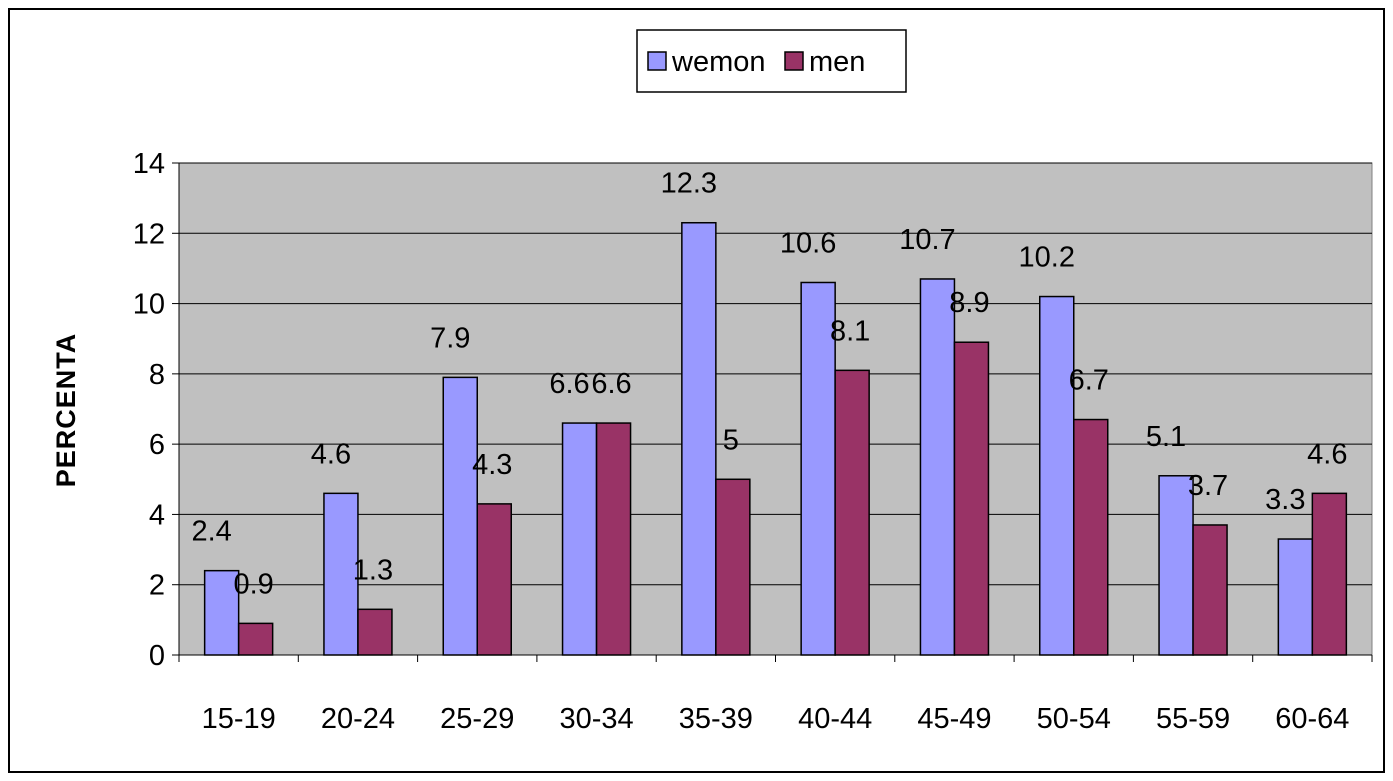 This screenshot has height=781, width=1393. I want to click on y-tick-label: 14, so click(149, 164).